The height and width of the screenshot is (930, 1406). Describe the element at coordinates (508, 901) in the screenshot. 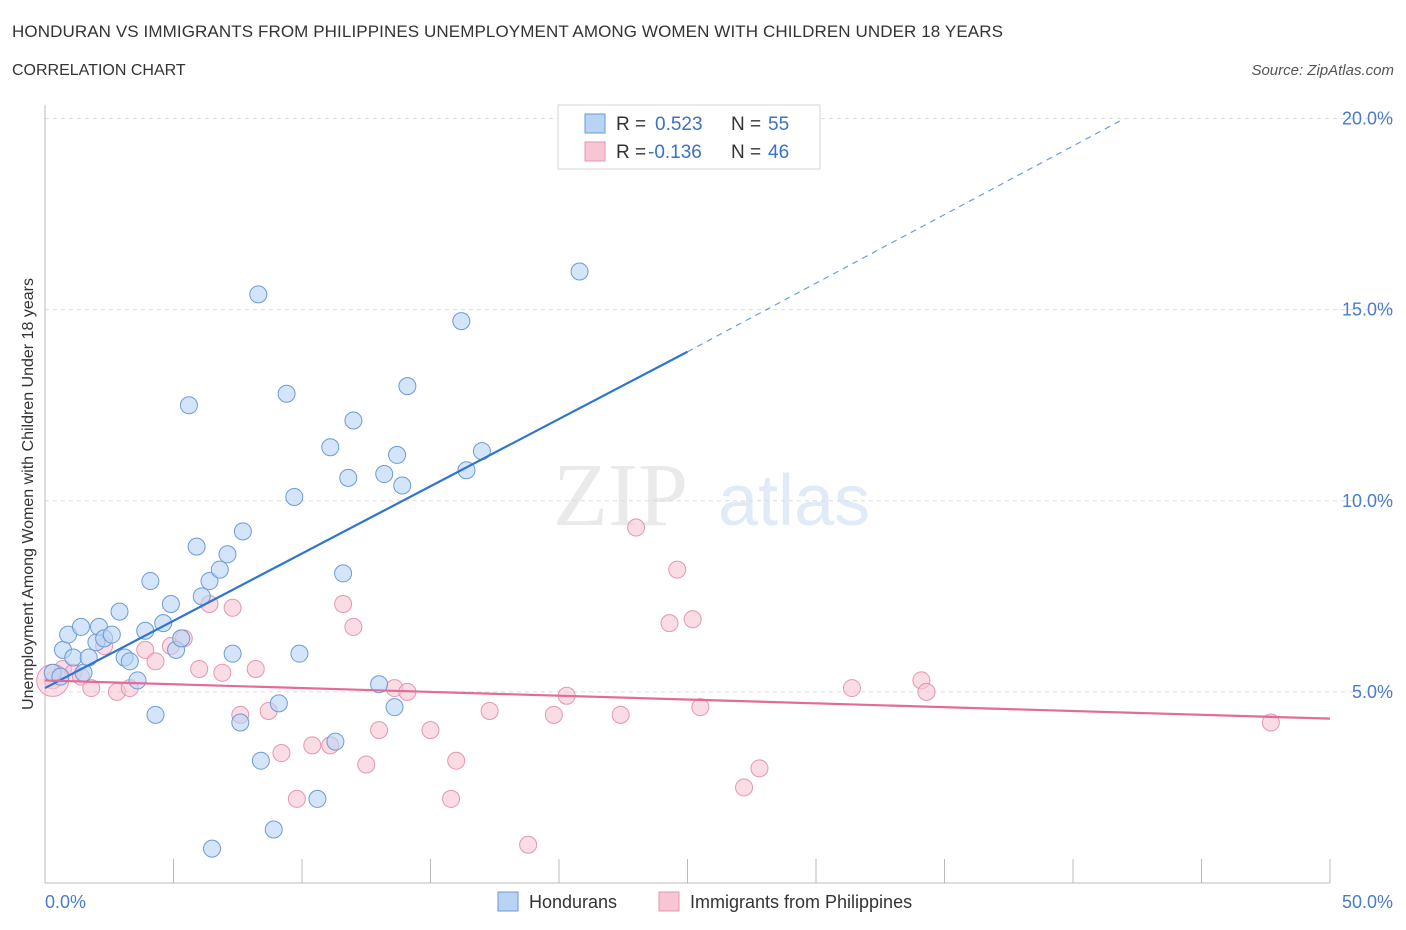

I see `legend-swatch-hondurans` at that location.